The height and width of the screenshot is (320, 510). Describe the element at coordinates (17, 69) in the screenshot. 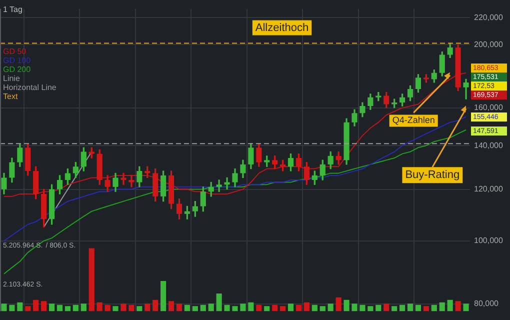

I see `text: GD 200` at that location.